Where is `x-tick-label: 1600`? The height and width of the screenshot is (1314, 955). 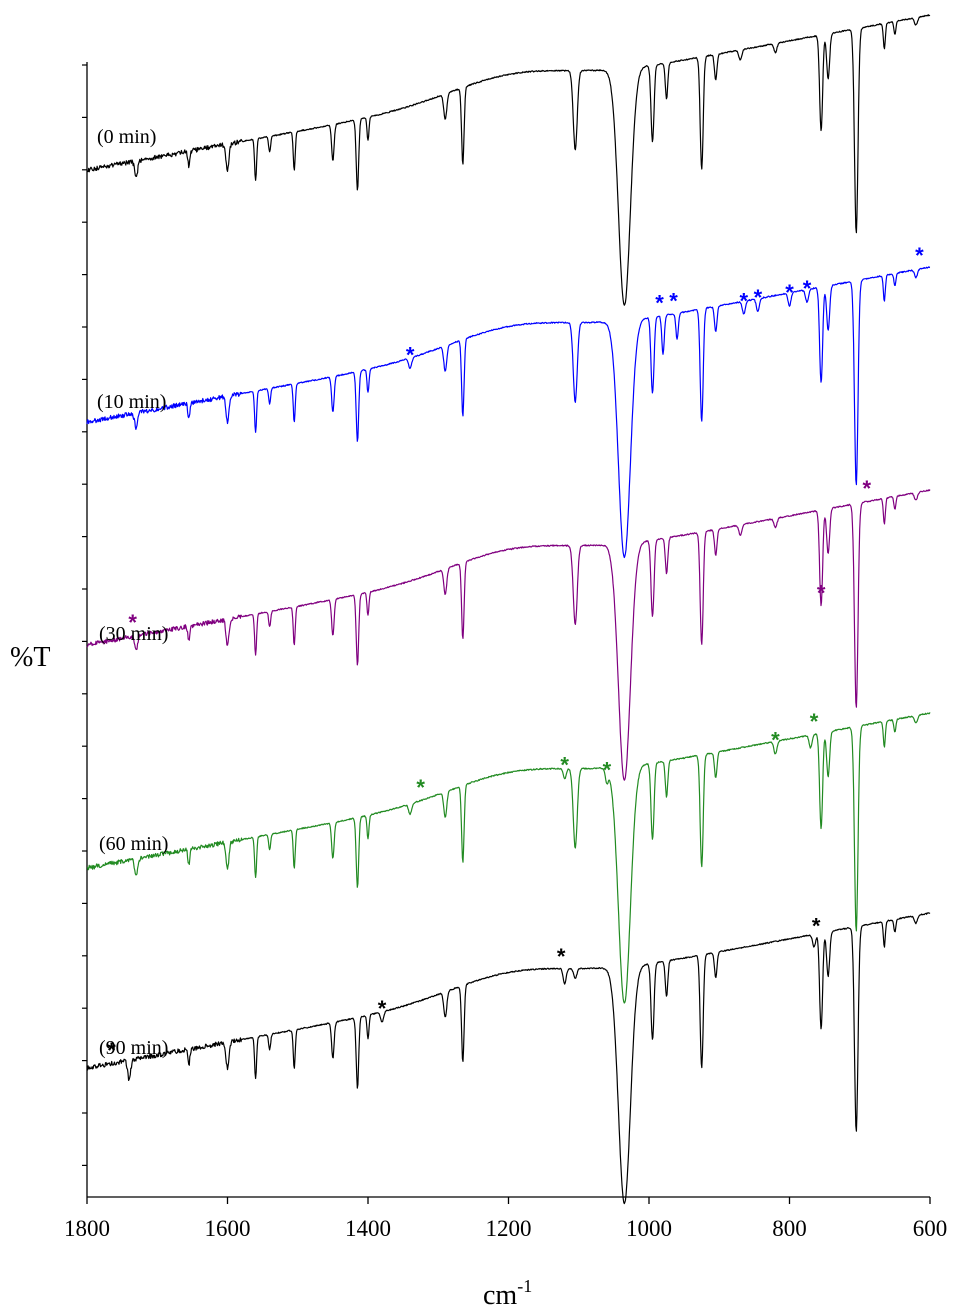 x-tick-label: 1600 is located at coordinates (228, 1228).